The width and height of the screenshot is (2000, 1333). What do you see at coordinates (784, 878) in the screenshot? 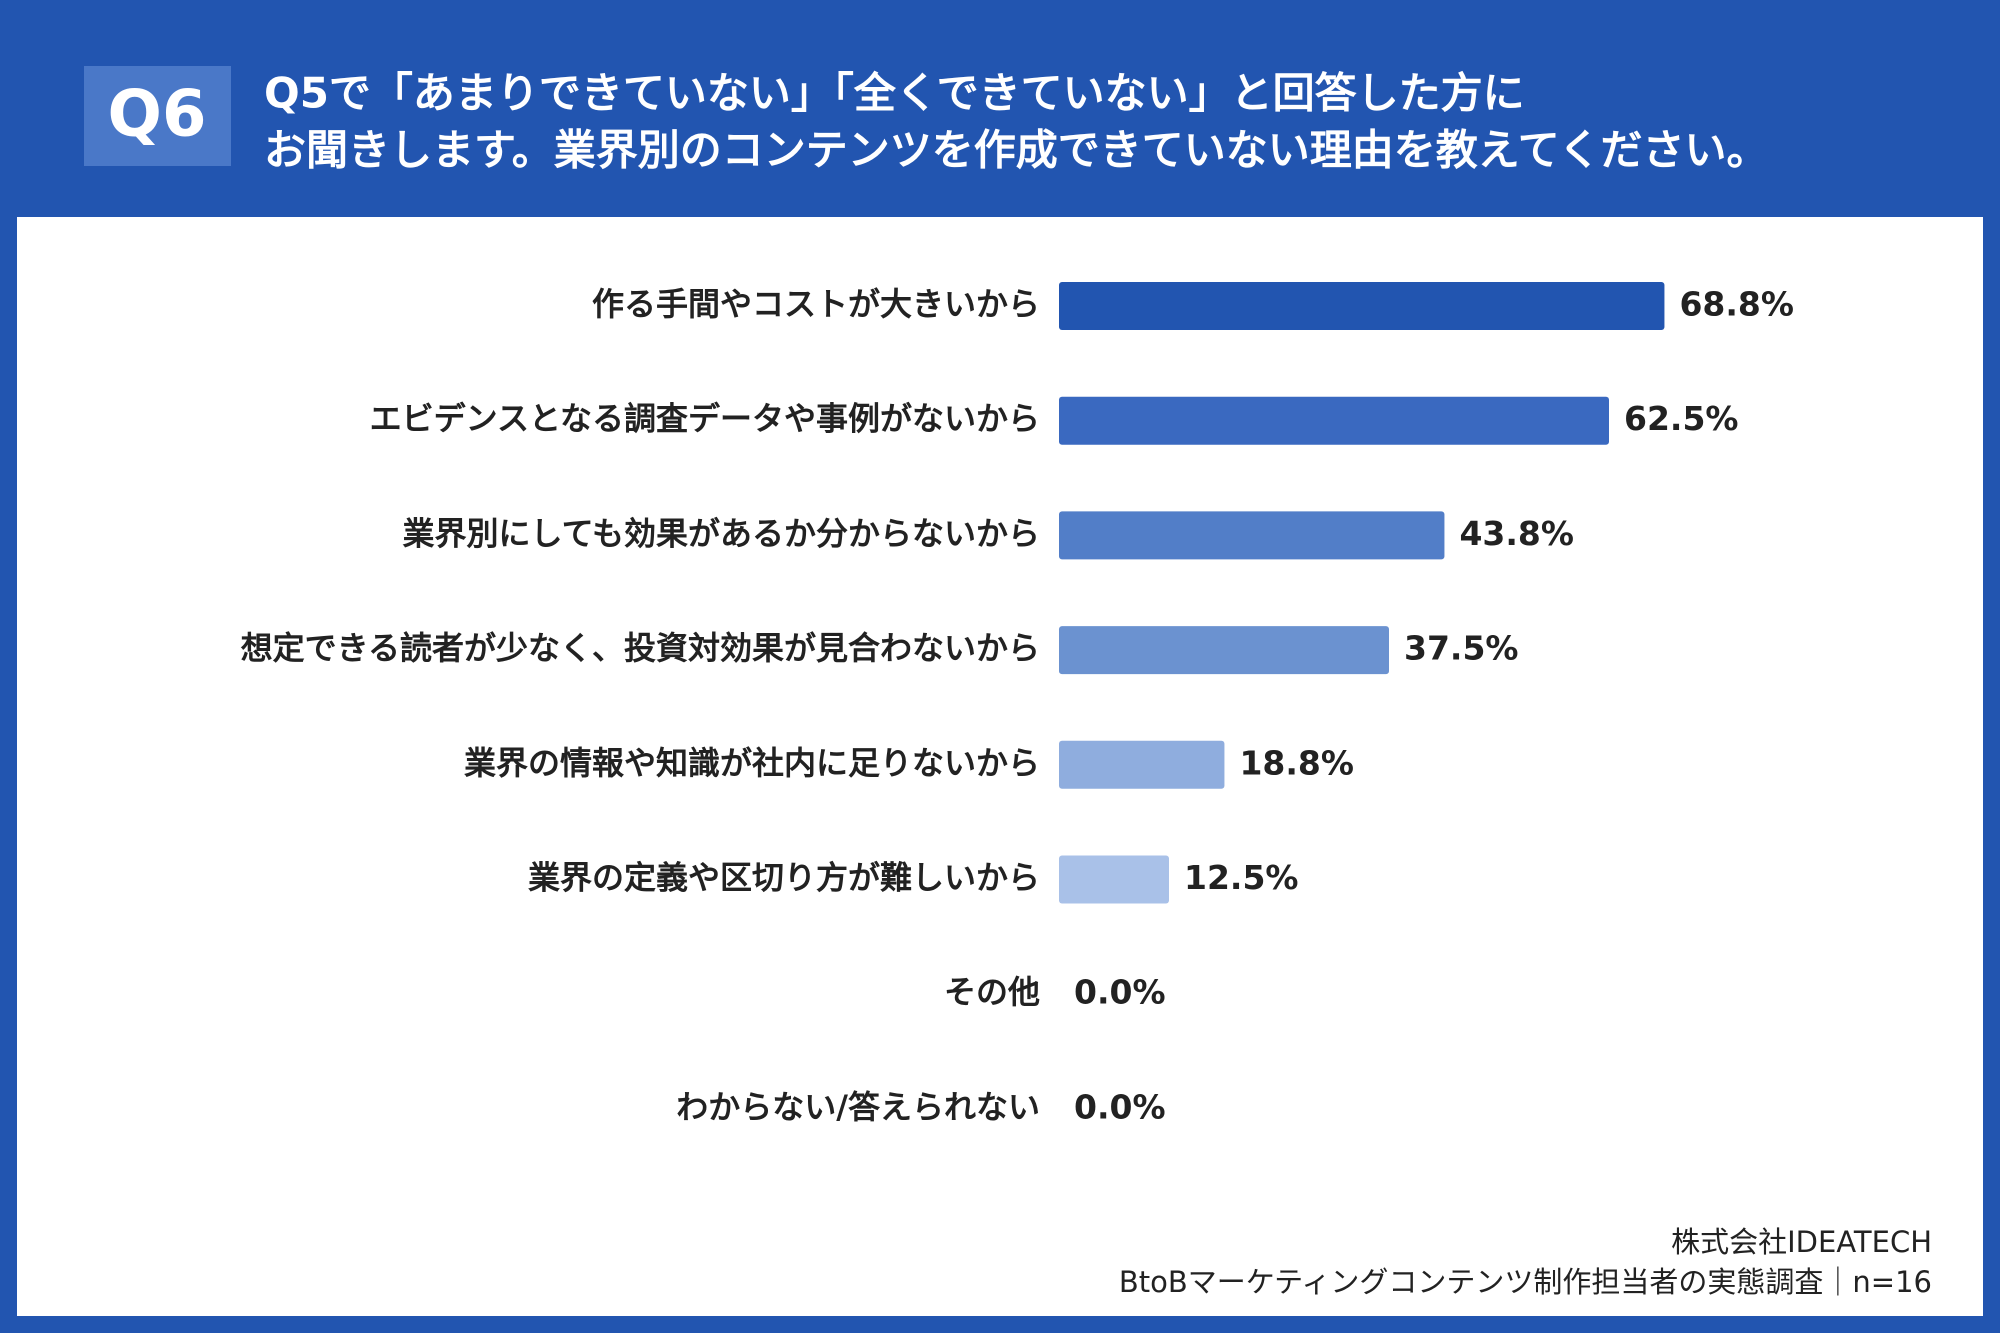
I see `category-label: 業界の定義や区切り方が難しいから` at bounding box center [784, 878].